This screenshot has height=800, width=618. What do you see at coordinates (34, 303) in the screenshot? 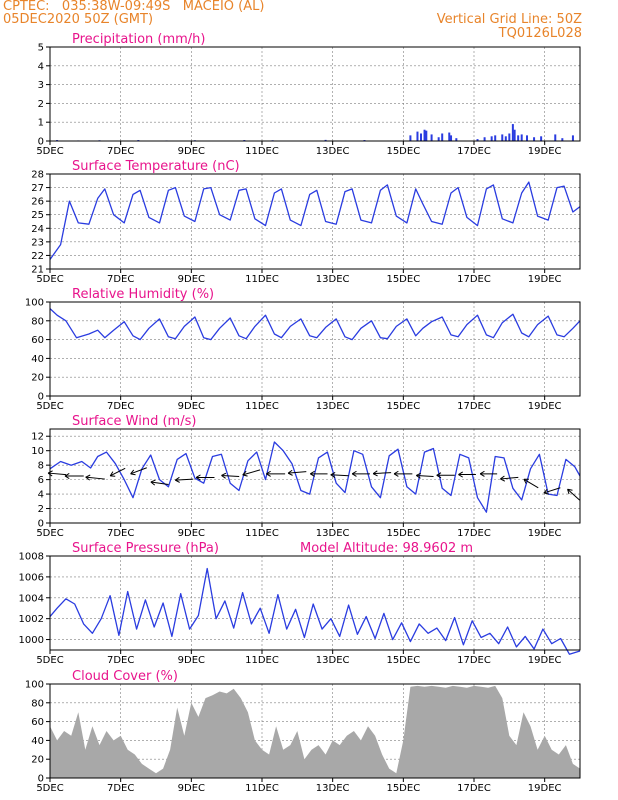
I see `y-tick-label: 100` at bounding box center [34, 303].